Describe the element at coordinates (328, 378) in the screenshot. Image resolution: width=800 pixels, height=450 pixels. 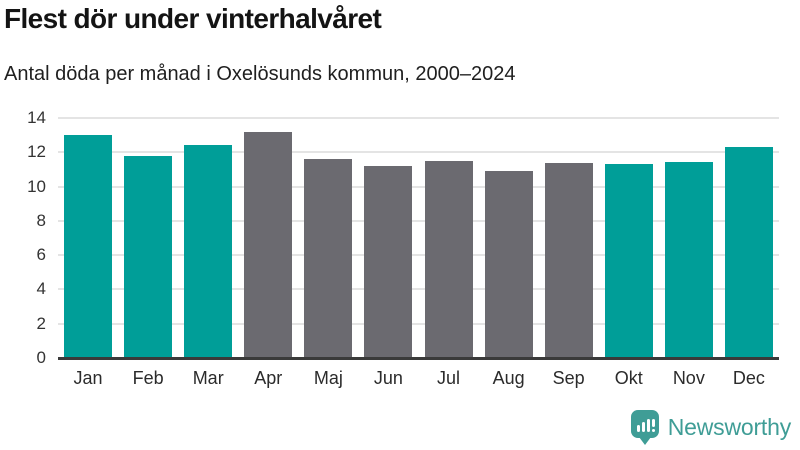
I see `x-tick-label: Maj` at that location.